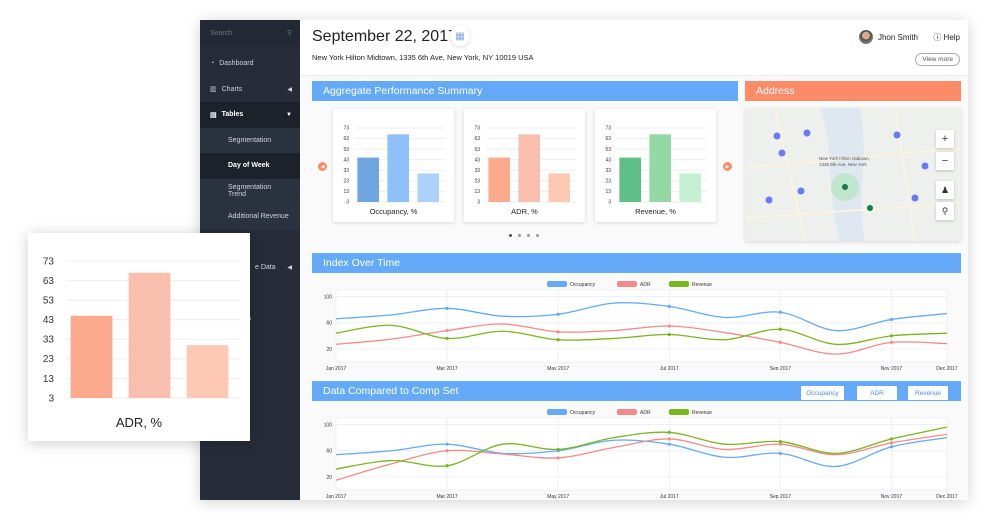  Describe the element at coordinates (329, 350) in the screenshot. I see `y-tick-label: 20` at that location.